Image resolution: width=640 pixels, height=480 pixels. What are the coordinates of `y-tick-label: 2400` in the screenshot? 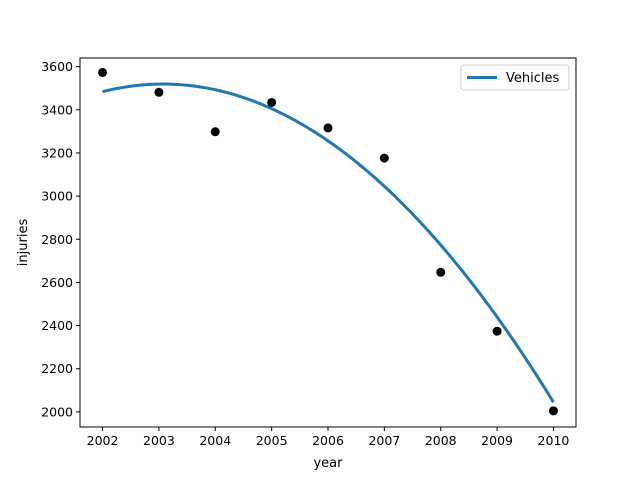 It's located at (57, 325).